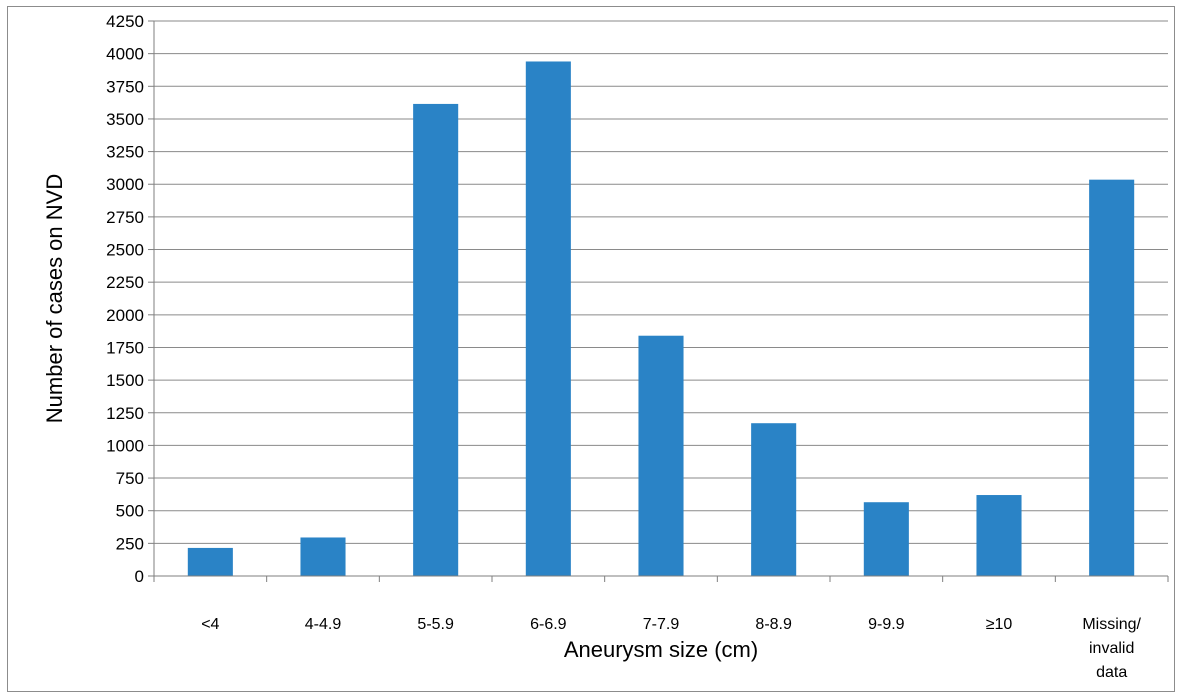  I want to click on y-tick-label: 1750, so click(125, 347).